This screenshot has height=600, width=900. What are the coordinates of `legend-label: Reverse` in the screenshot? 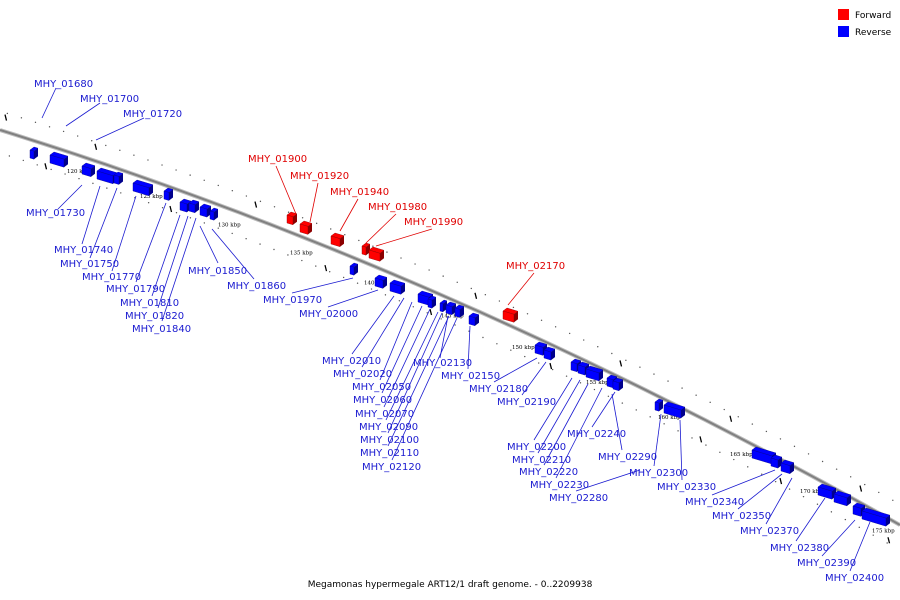 It's located at (873, 33).